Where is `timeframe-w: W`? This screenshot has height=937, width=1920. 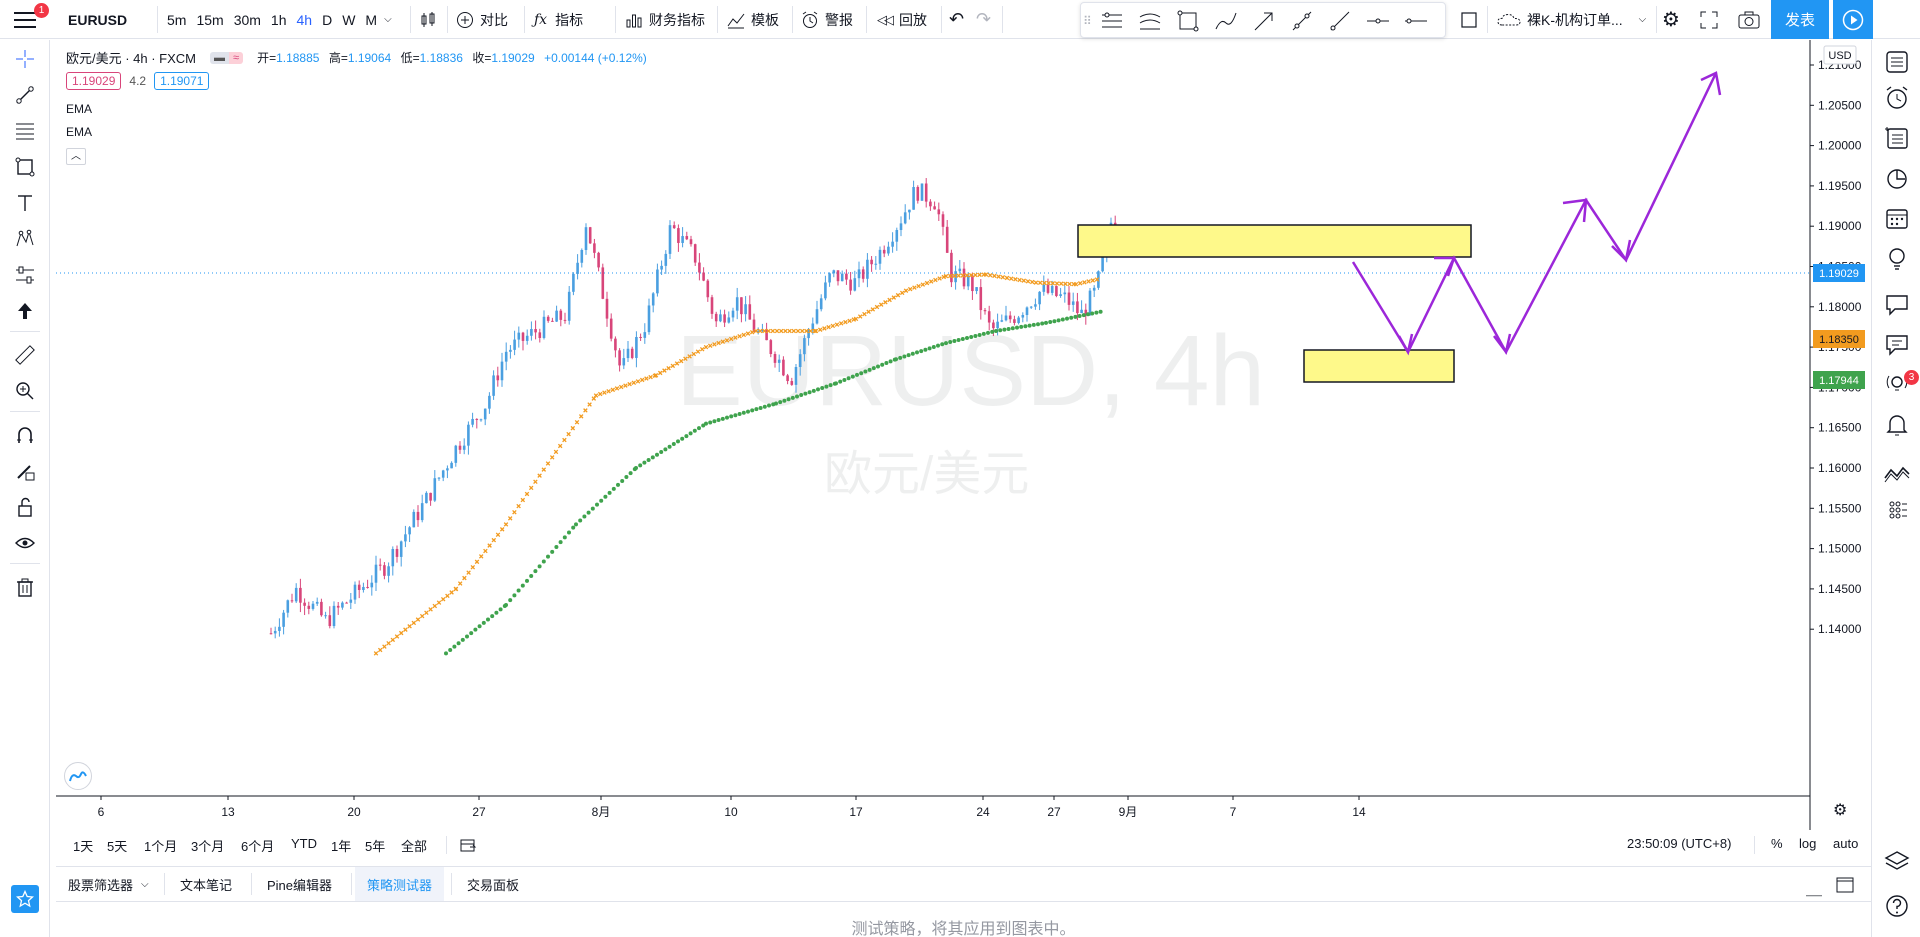
timeframe-w: W is located at coordinates (349, 19).